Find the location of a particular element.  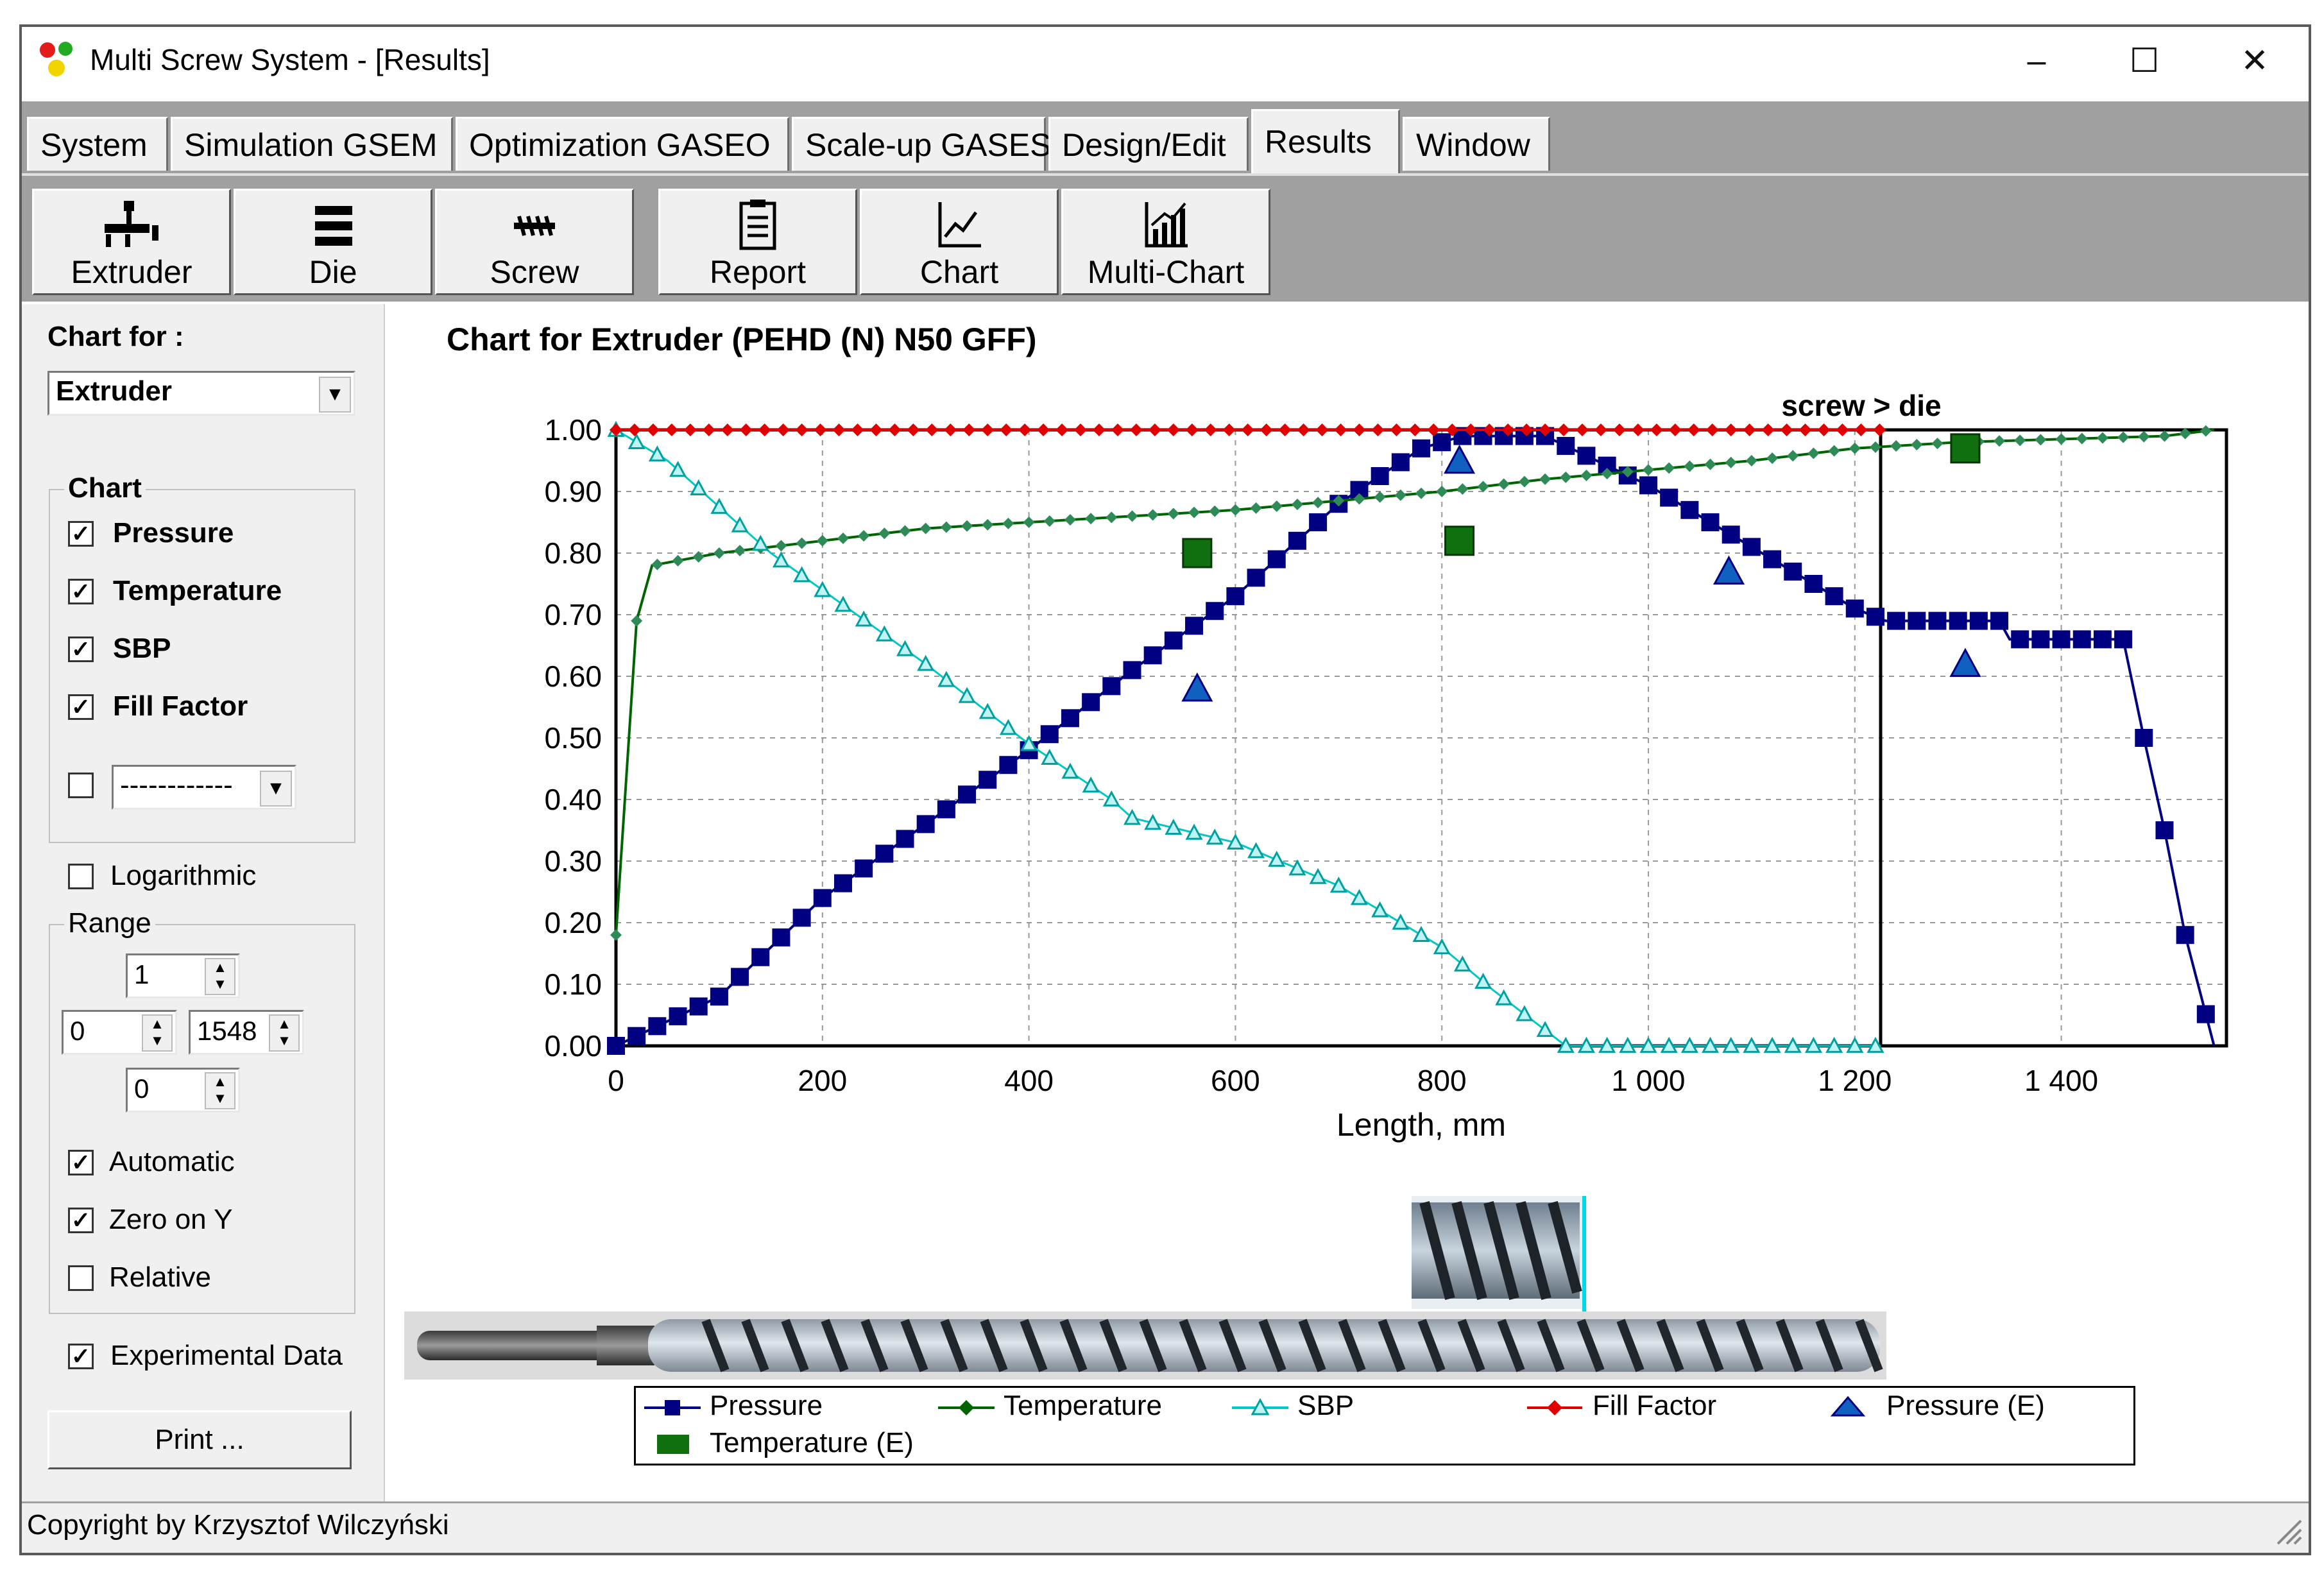

zero-on-y-checkbox: ✓ is located at coordinates (81, 1220).